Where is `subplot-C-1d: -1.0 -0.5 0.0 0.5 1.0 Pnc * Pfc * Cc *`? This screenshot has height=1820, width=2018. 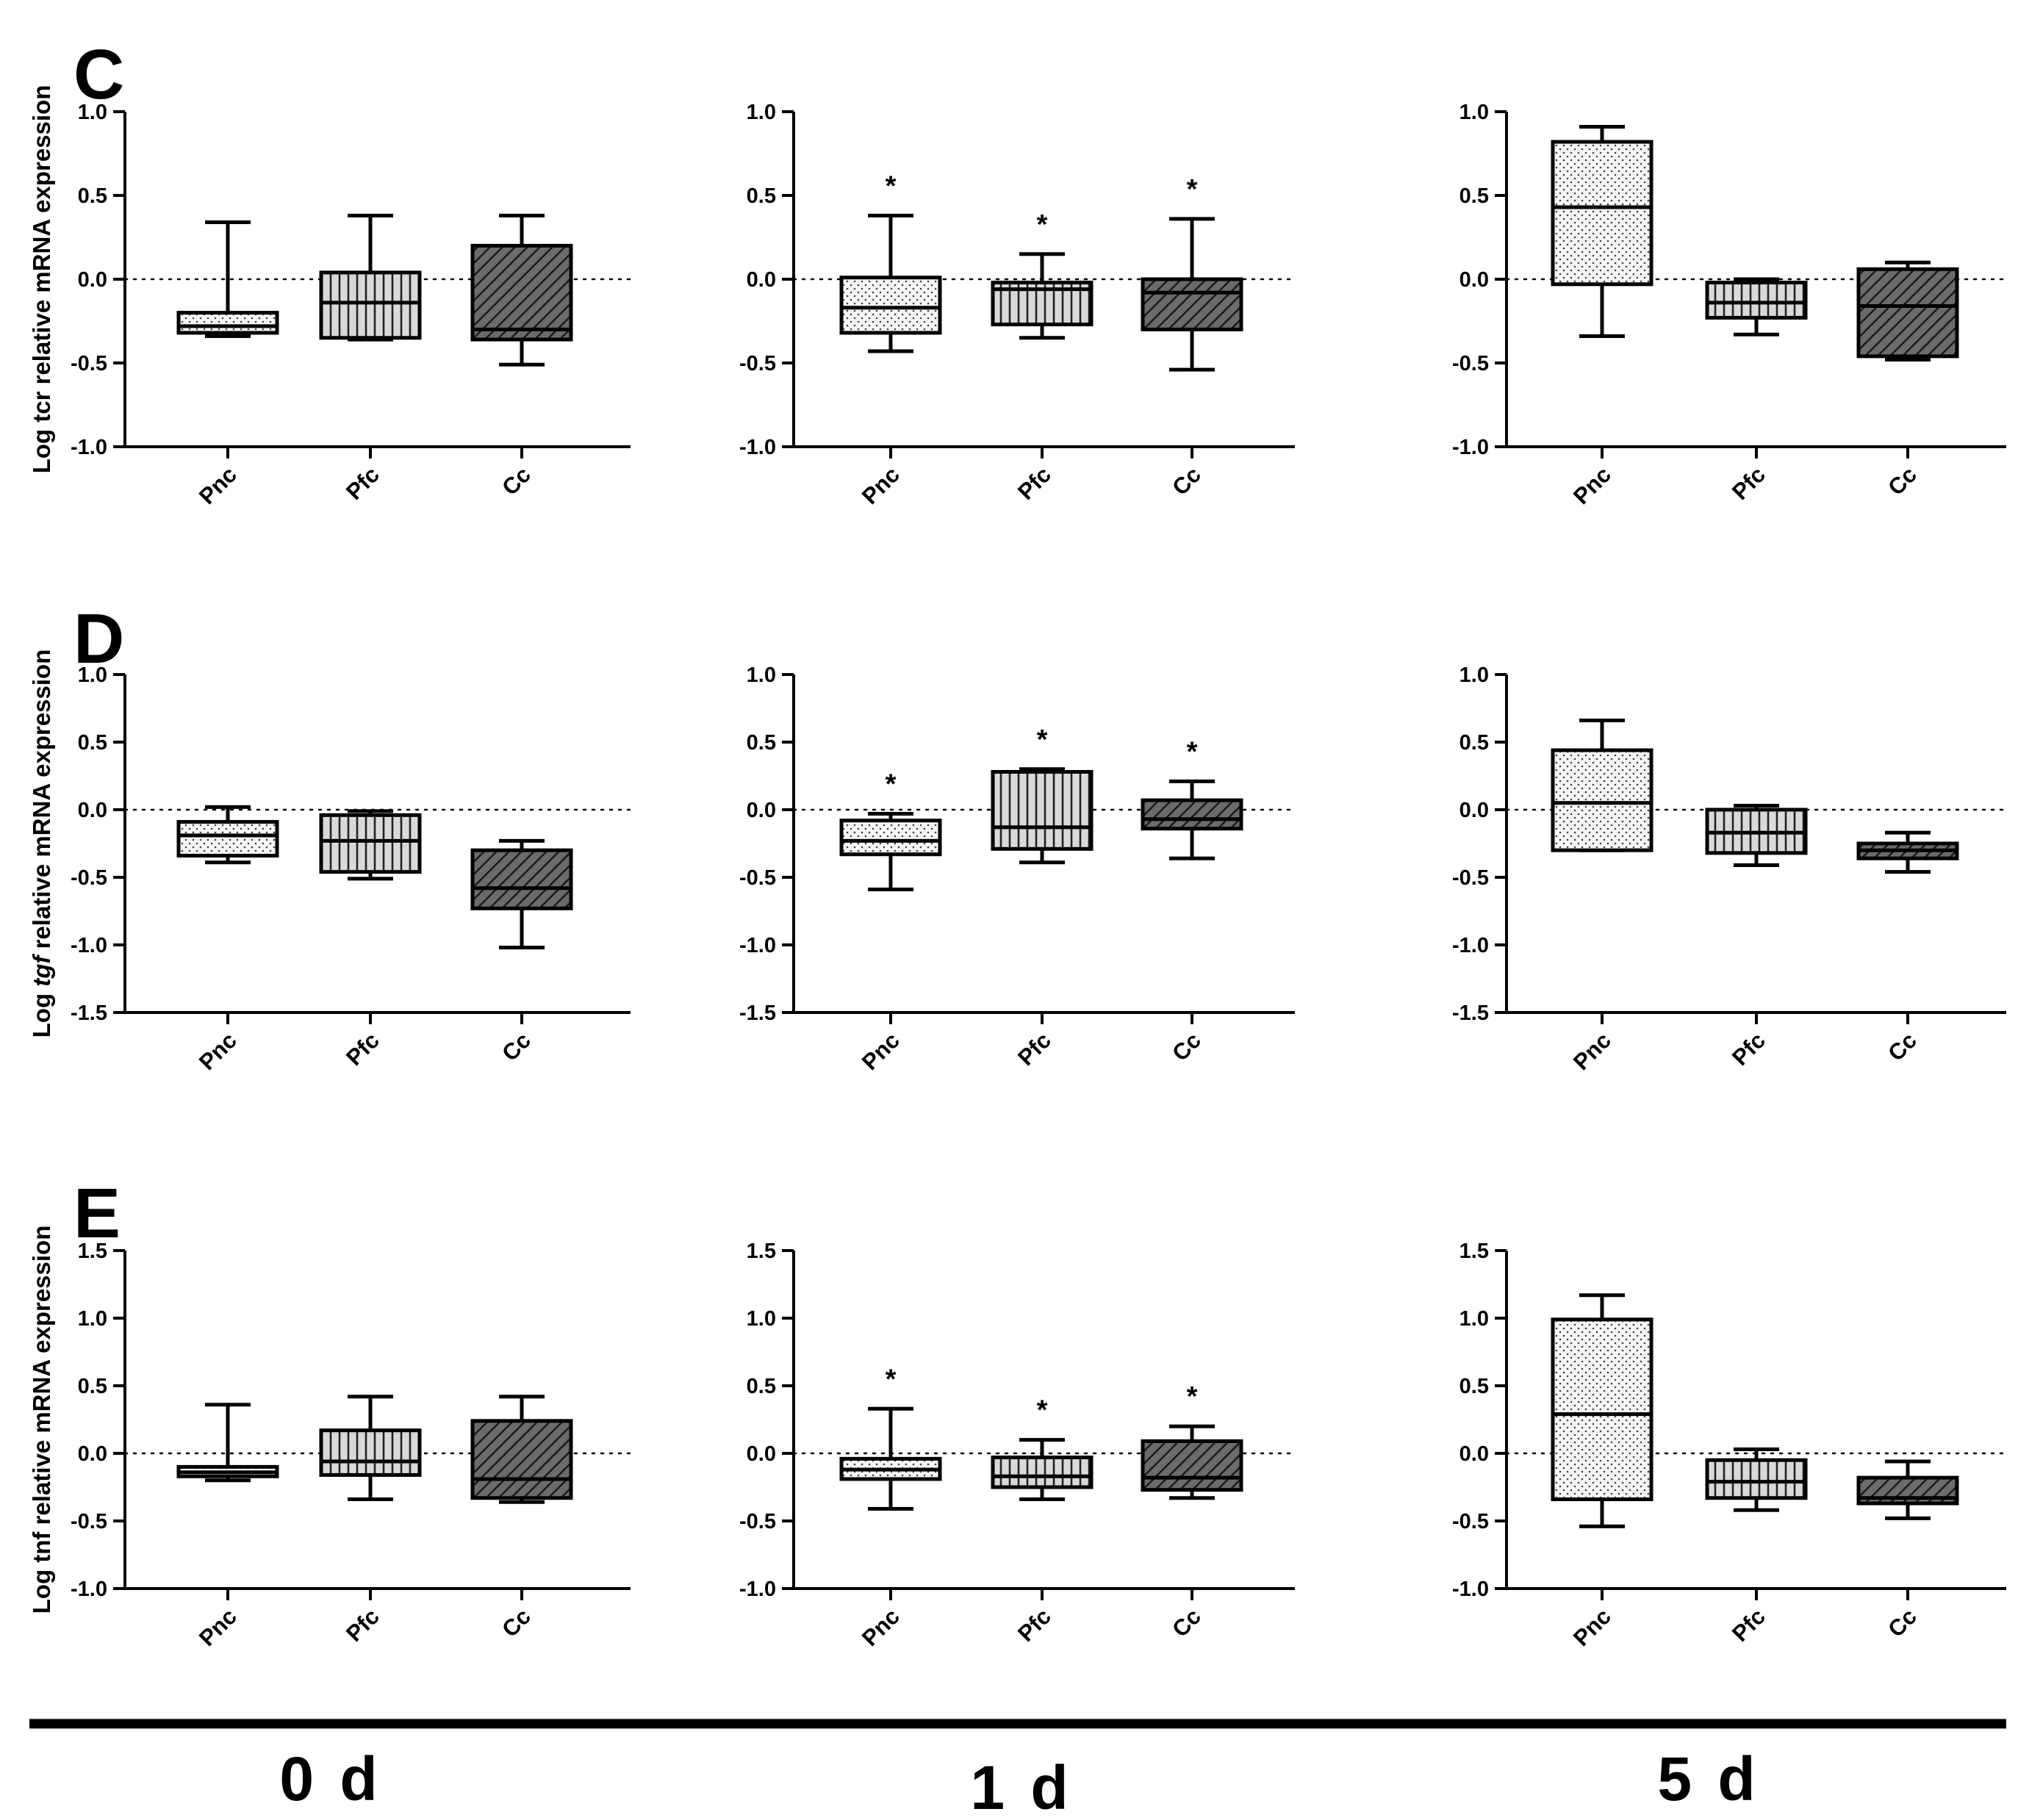
subplot-C-1d: -1.0 -0.5 0.0 0.5 1.0 Pnc * Pfc * Cc * is located at coordinates (1017, 305).